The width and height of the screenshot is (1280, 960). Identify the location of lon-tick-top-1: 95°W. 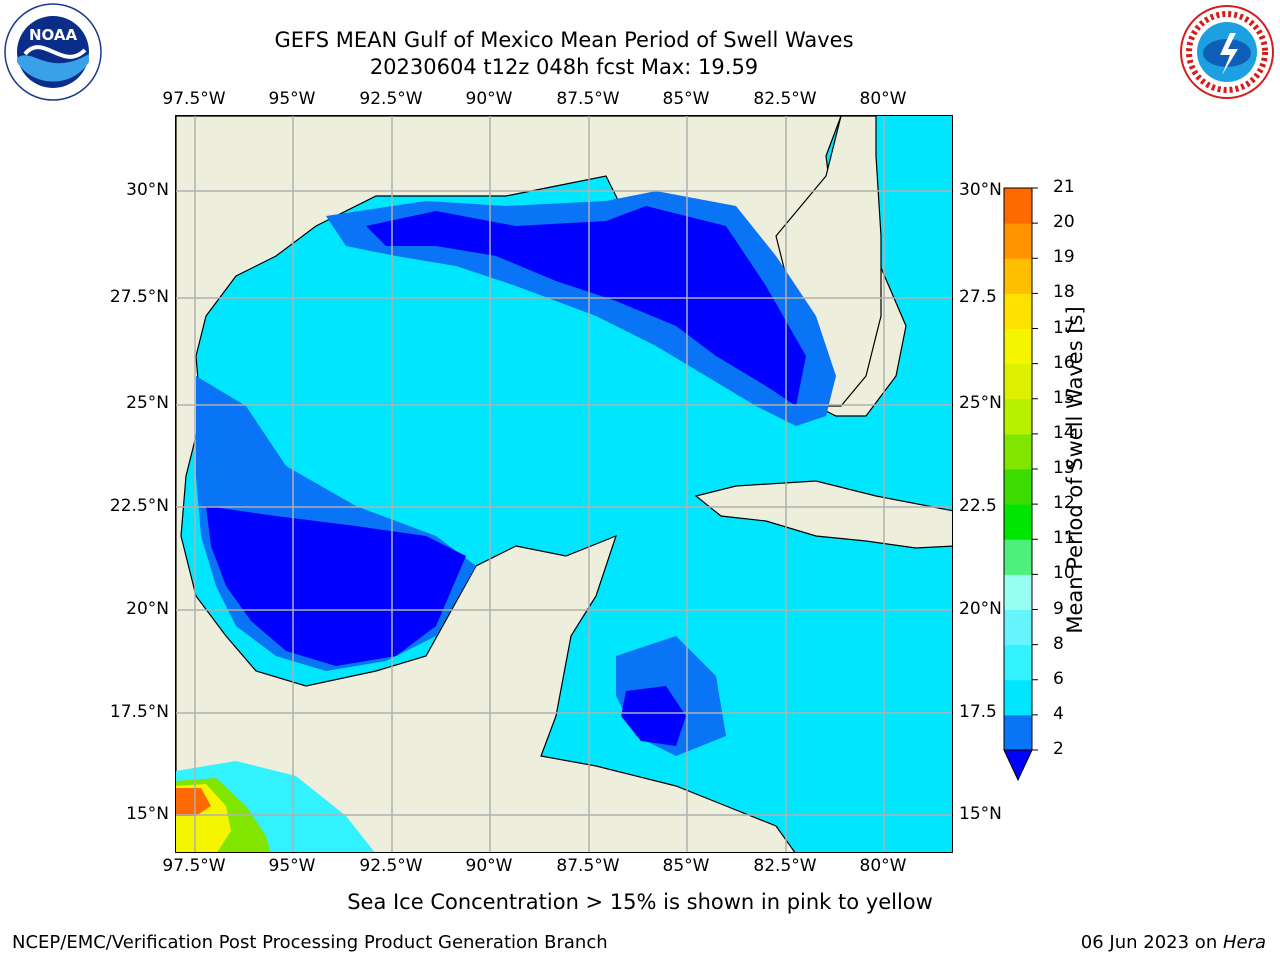
(292, 99).